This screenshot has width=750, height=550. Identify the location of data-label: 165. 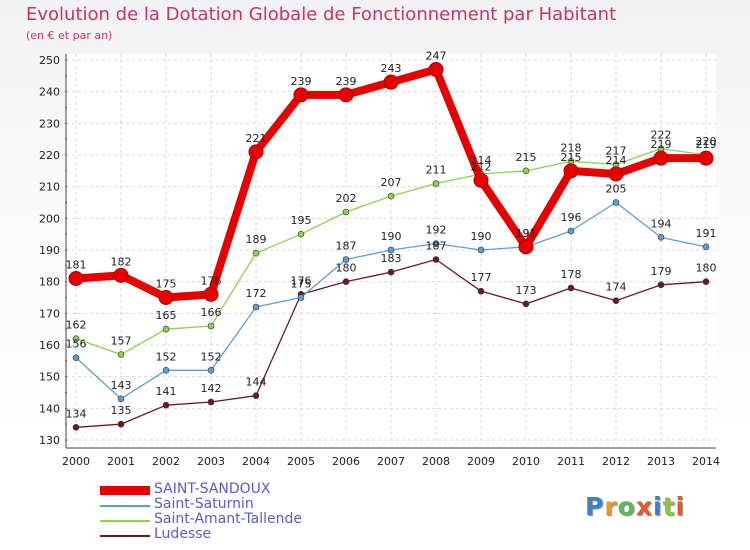
(166, 315).